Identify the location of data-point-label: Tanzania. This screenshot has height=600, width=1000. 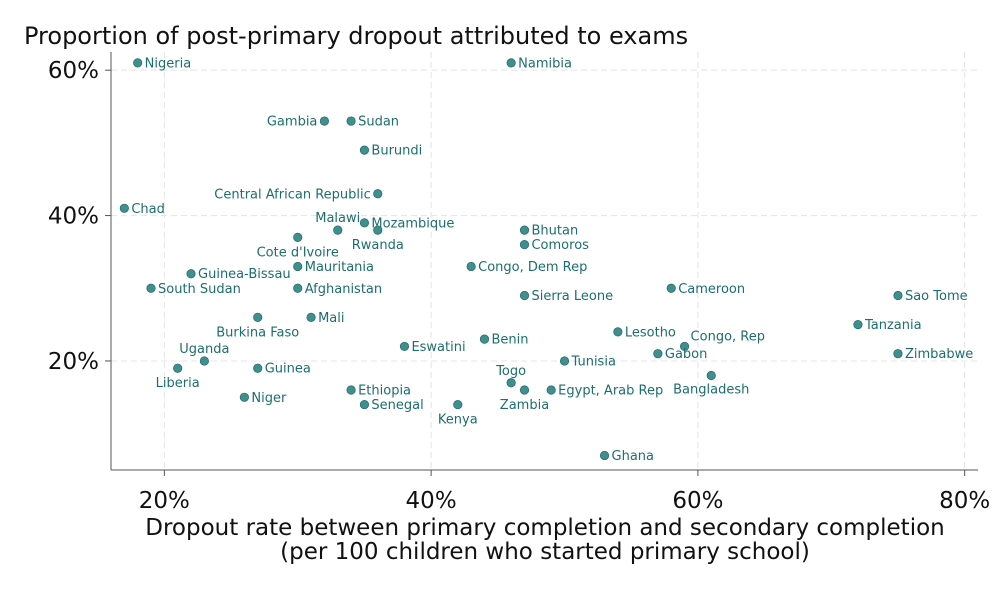
(893, 325).